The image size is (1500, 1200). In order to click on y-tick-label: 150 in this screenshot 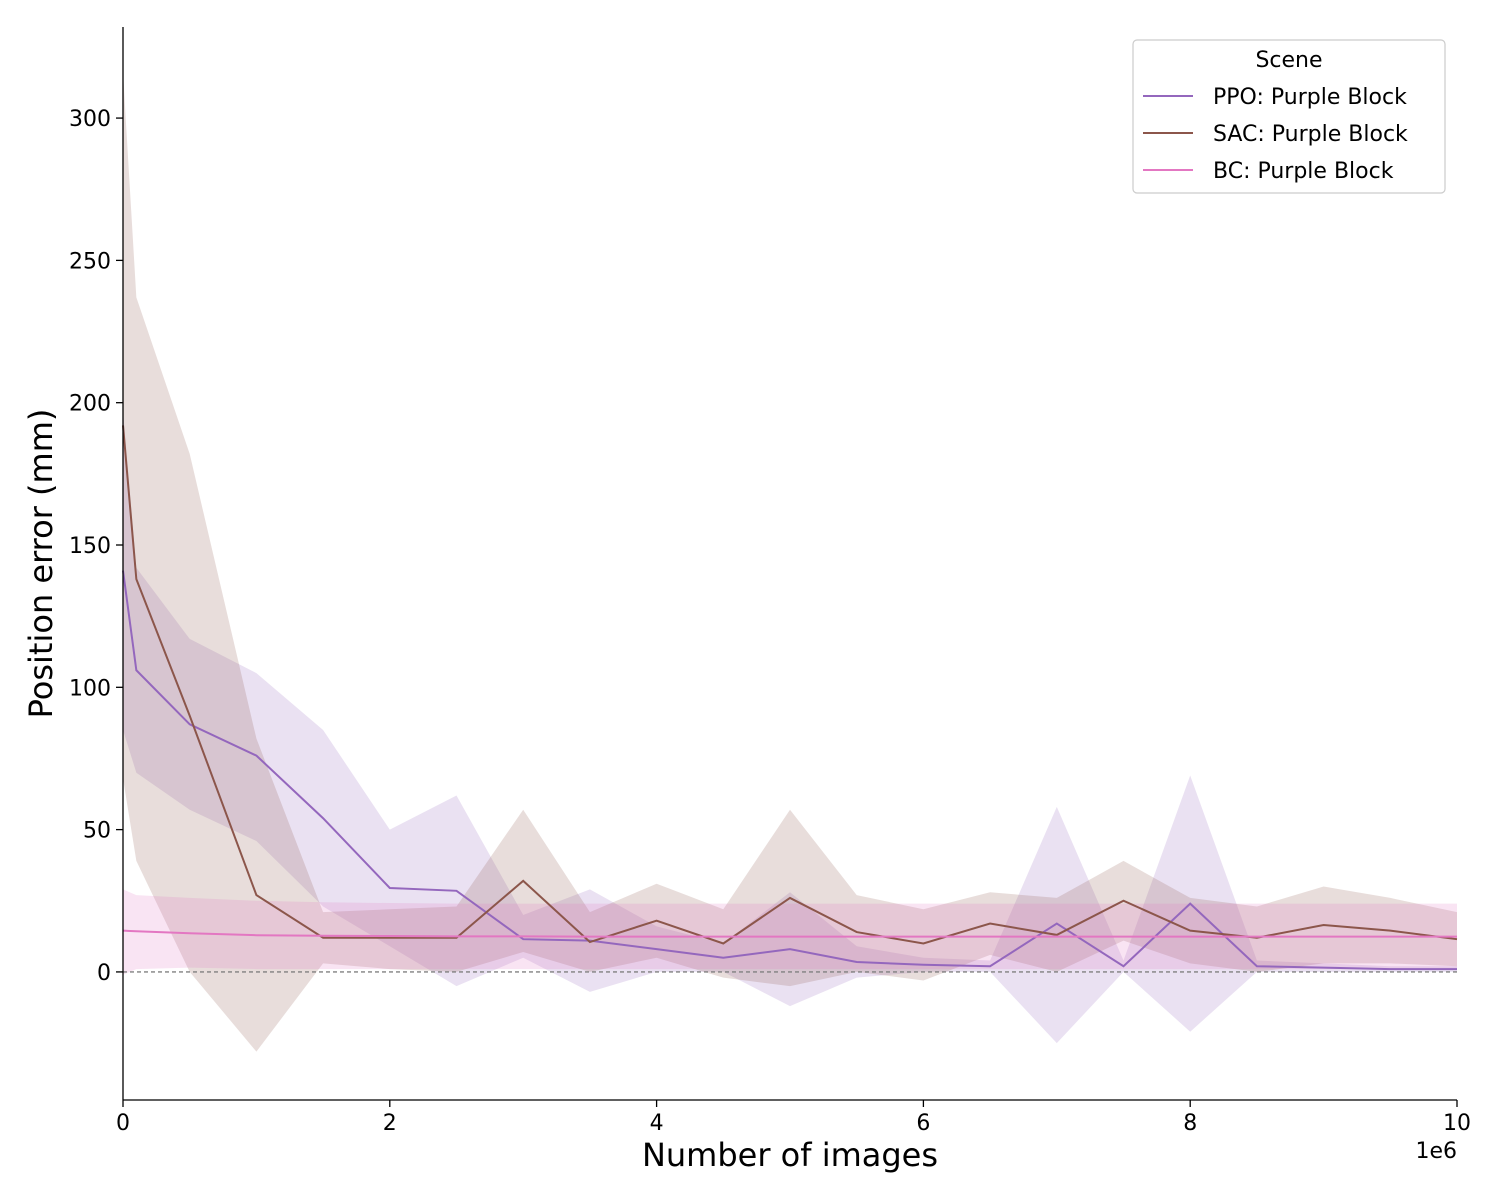, I will do `click(90, 546)`.